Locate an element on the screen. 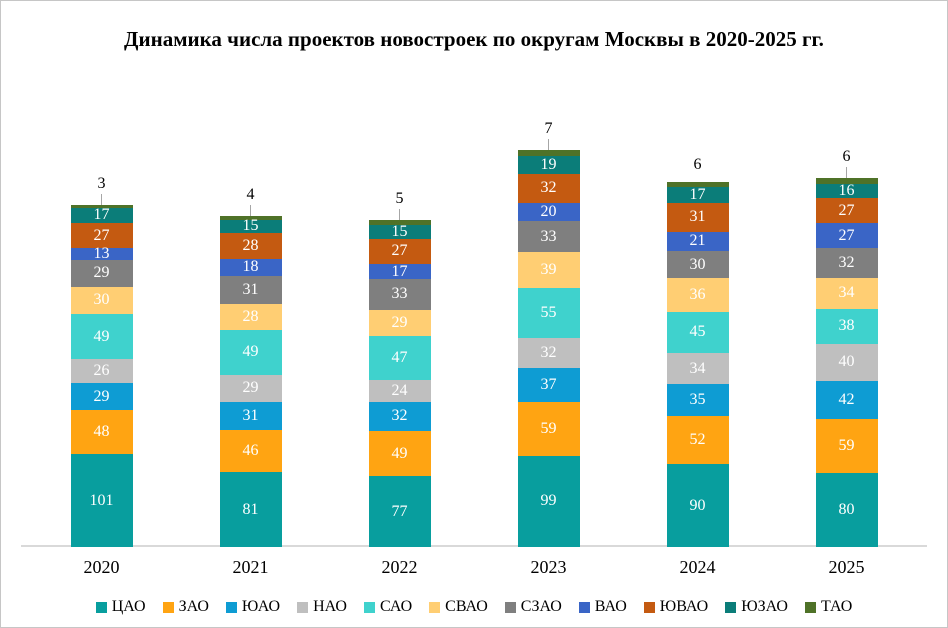 This screenshot has height=628, width=948. segment-data-label: 42 is located at coordinates (846, 399).